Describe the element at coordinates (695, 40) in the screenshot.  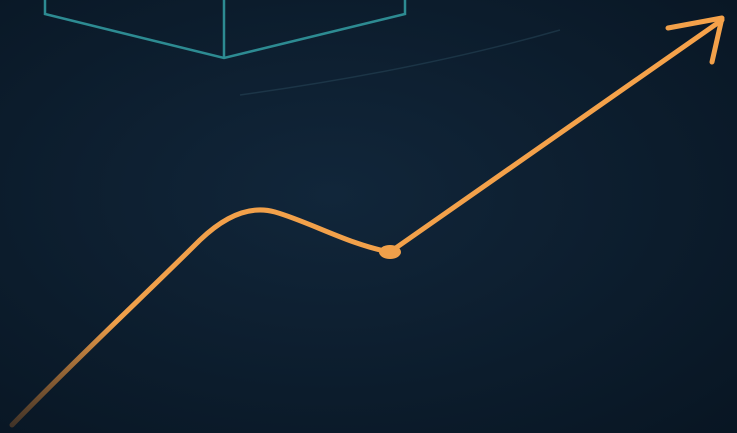
I see `arrow-head` at that location.